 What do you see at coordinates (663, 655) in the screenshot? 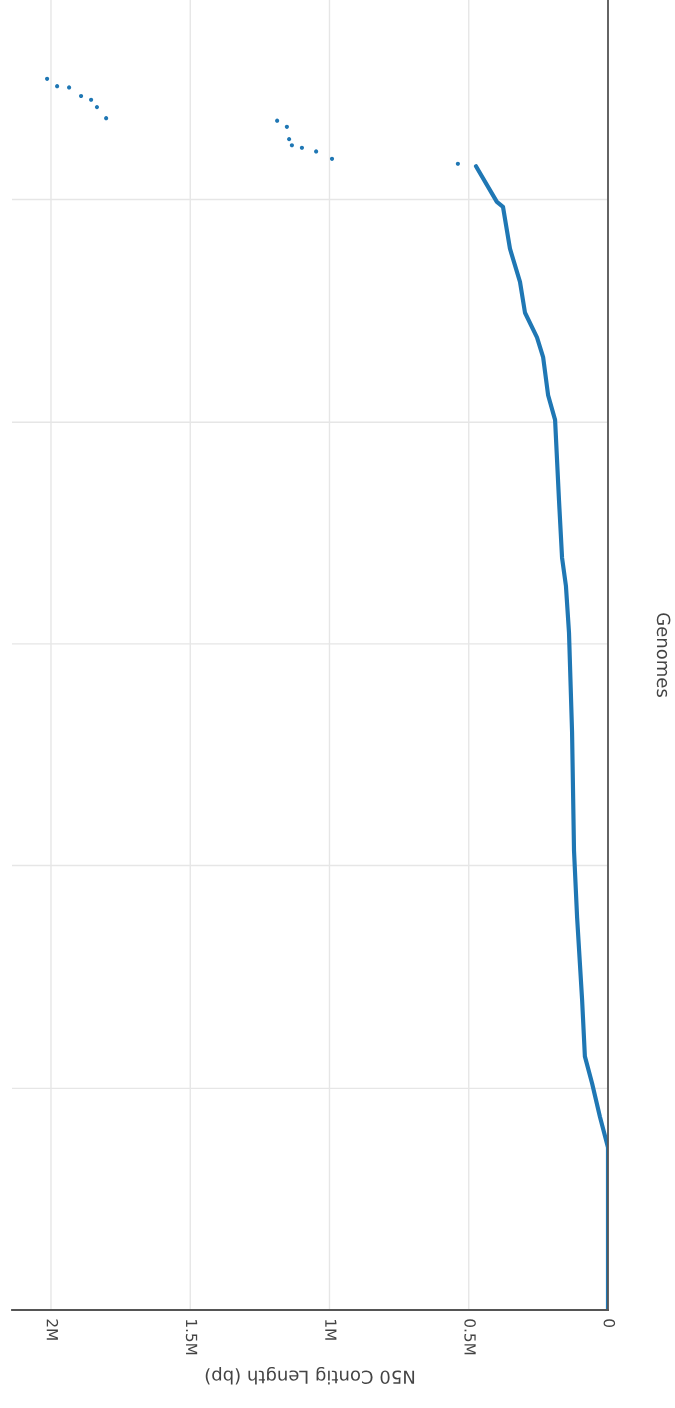
I see `y-axis-title: Genomes` at bounding box center [663, 655].